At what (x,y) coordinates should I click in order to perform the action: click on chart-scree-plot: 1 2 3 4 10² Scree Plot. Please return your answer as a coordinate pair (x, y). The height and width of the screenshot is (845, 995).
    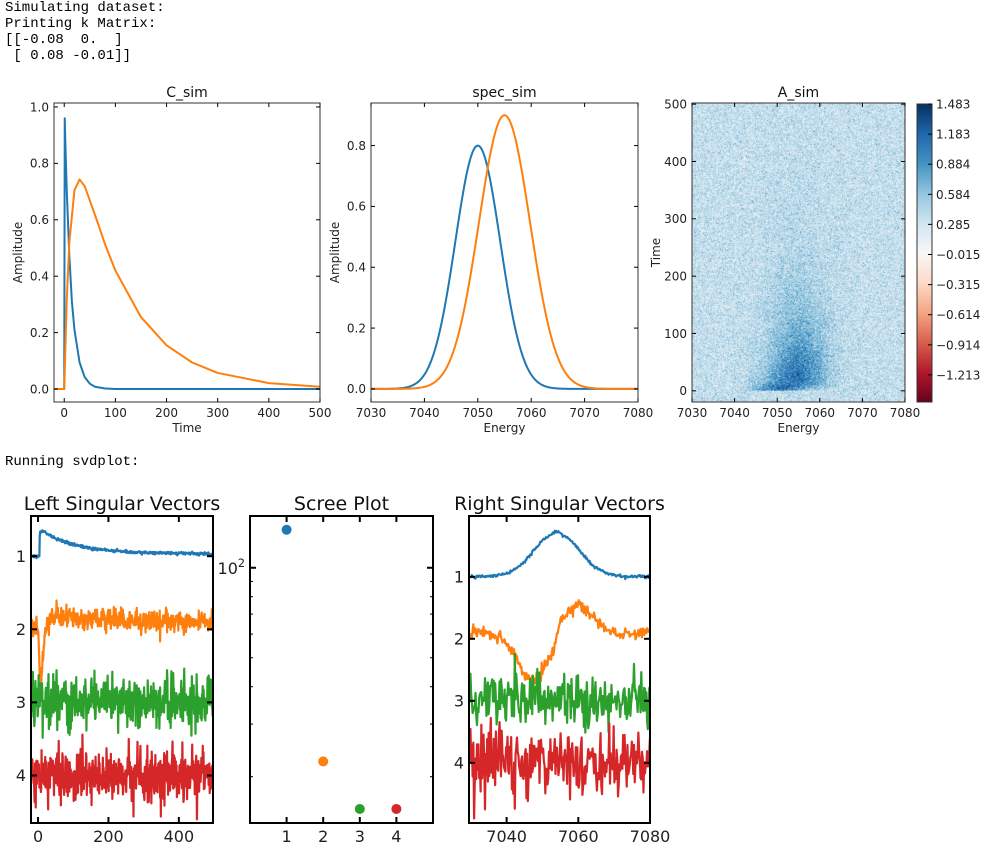
    Looking at the image, I should click on (326, 669).